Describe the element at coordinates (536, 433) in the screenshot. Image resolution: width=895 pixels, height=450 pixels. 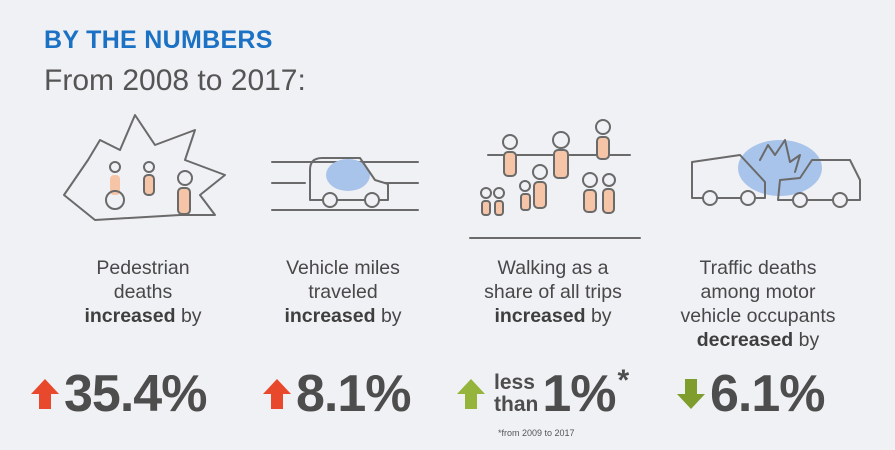
I see `footnote: *from 2009 to 2017` at that location.